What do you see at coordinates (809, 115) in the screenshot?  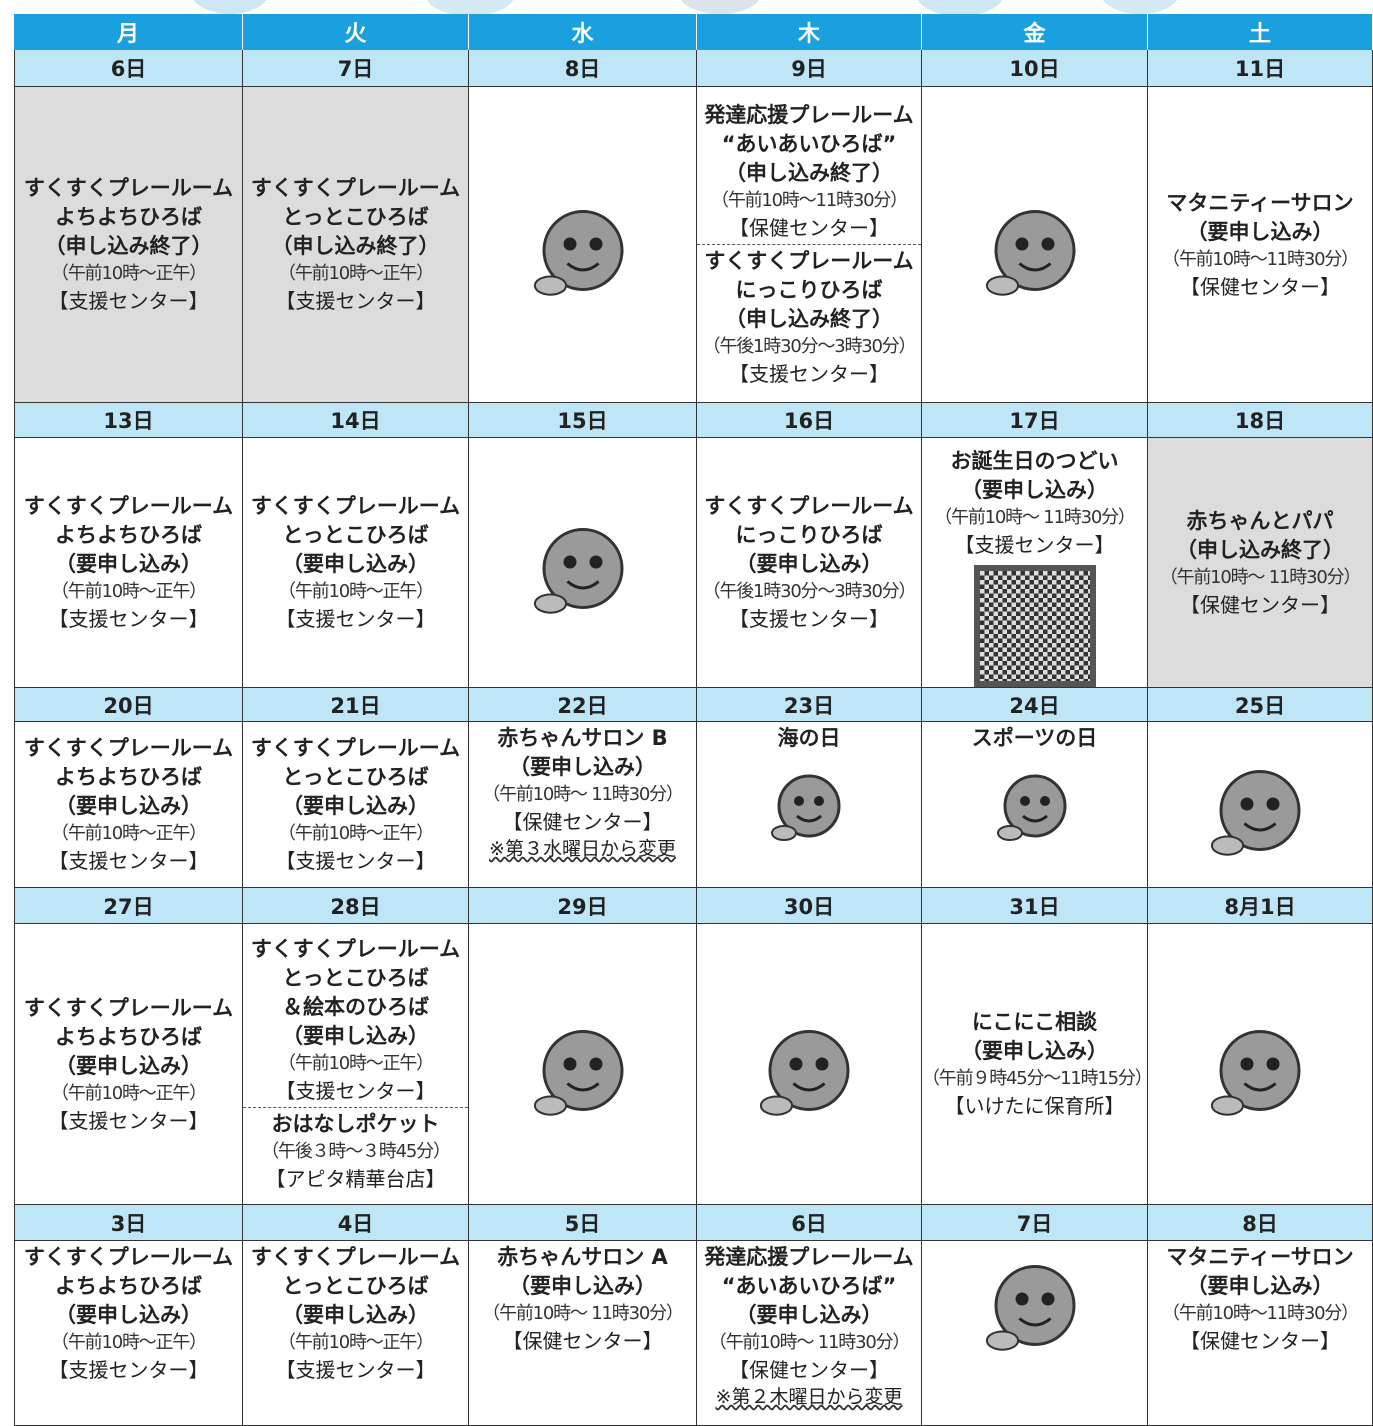 I see `event-title: 発達応援プレールーム` at bounding box center [809, 115].